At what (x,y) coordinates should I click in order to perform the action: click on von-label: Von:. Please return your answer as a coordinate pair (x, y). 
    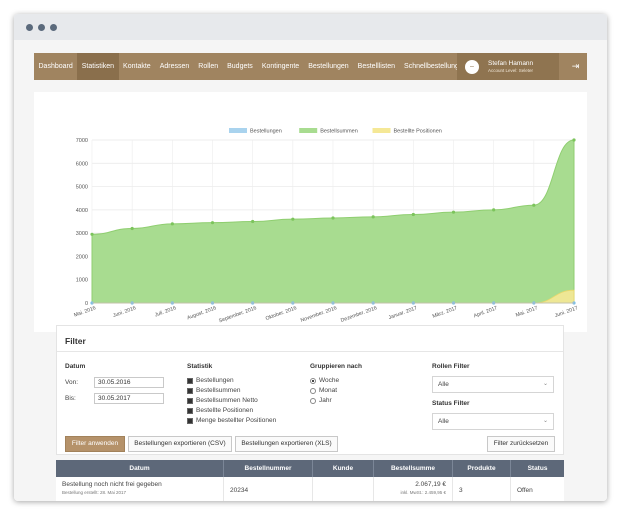
    Looking at the image, I should click on (72, 382).